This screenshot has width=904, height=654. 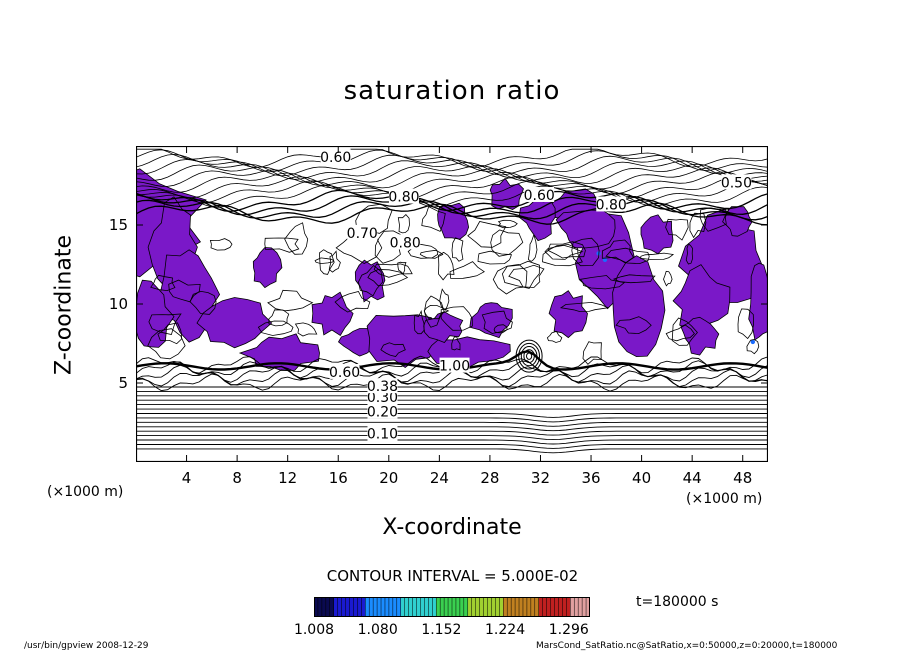 What do you see at coordinates (86, 646) in the screenshot?
I see `footer-command: /usr/bin/gpview 2008-12-29` at bounding box center [86, 646].